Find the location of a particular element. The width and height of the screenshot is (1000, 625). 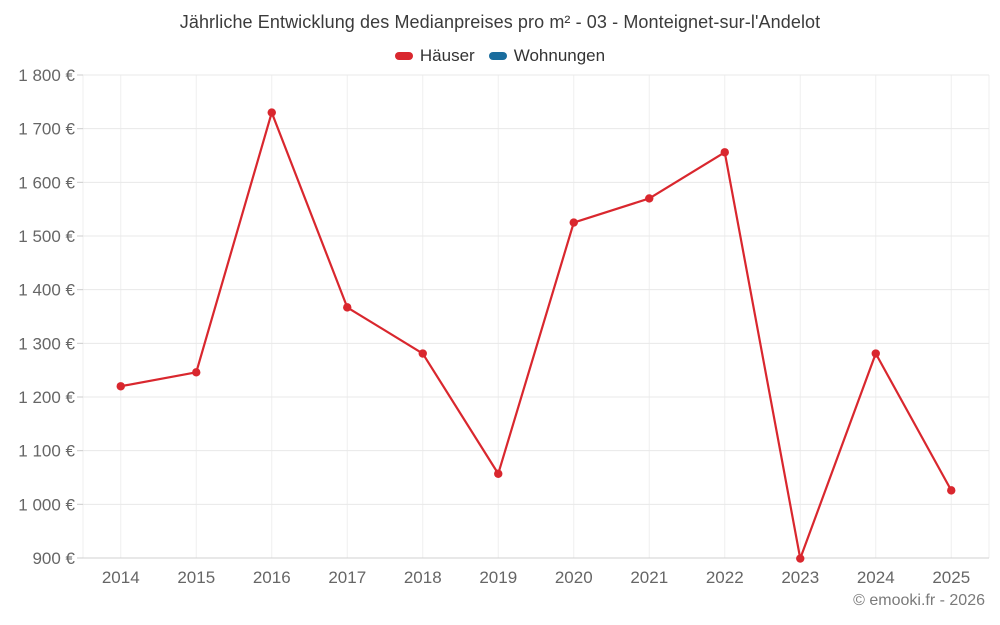

legend-label: Wohnungen is located at coordinates (559, 55).